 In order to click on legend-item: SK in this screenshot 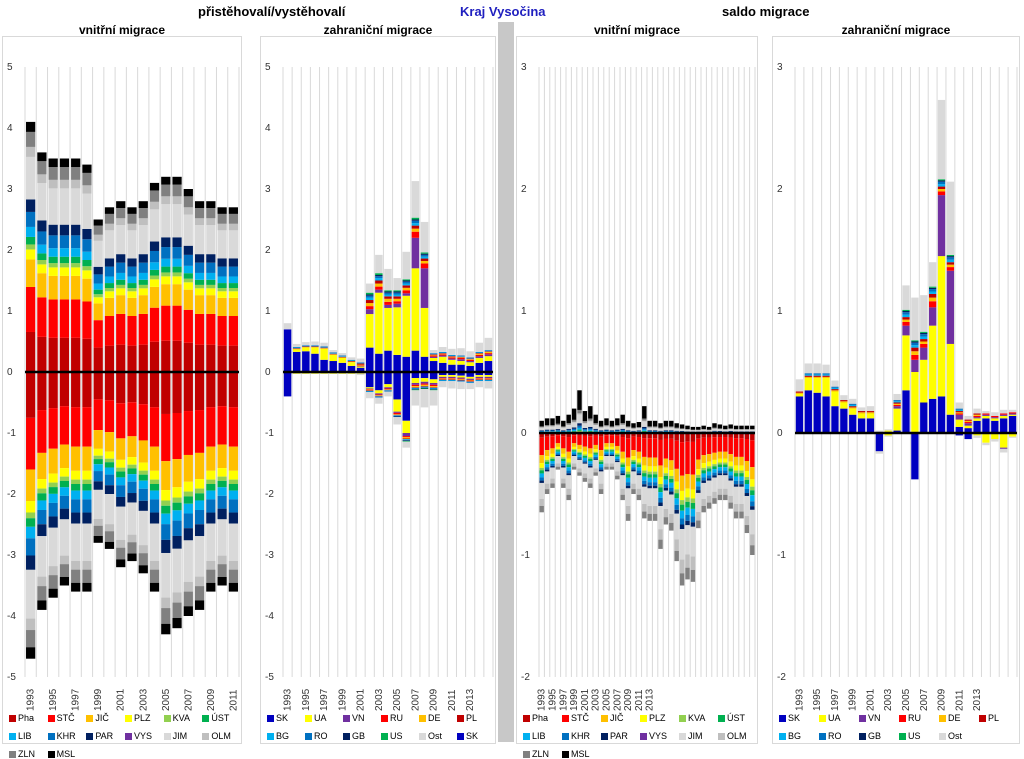, I will do `click(789, 718)`.